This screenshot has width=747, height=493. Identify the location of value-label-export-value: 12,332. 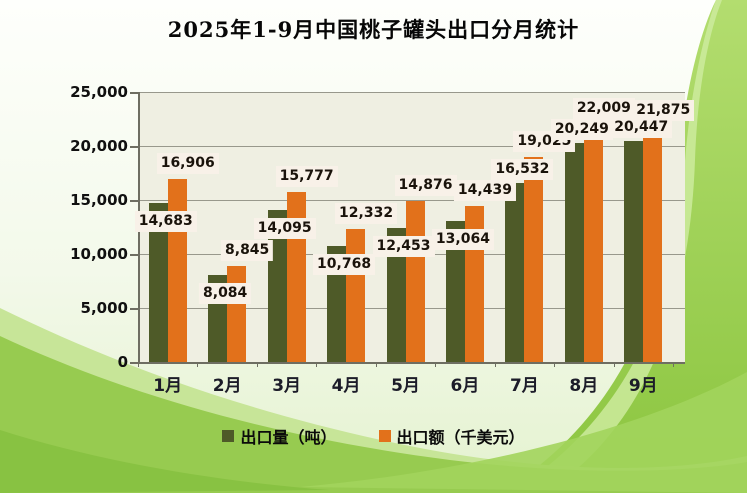
(366, 213).